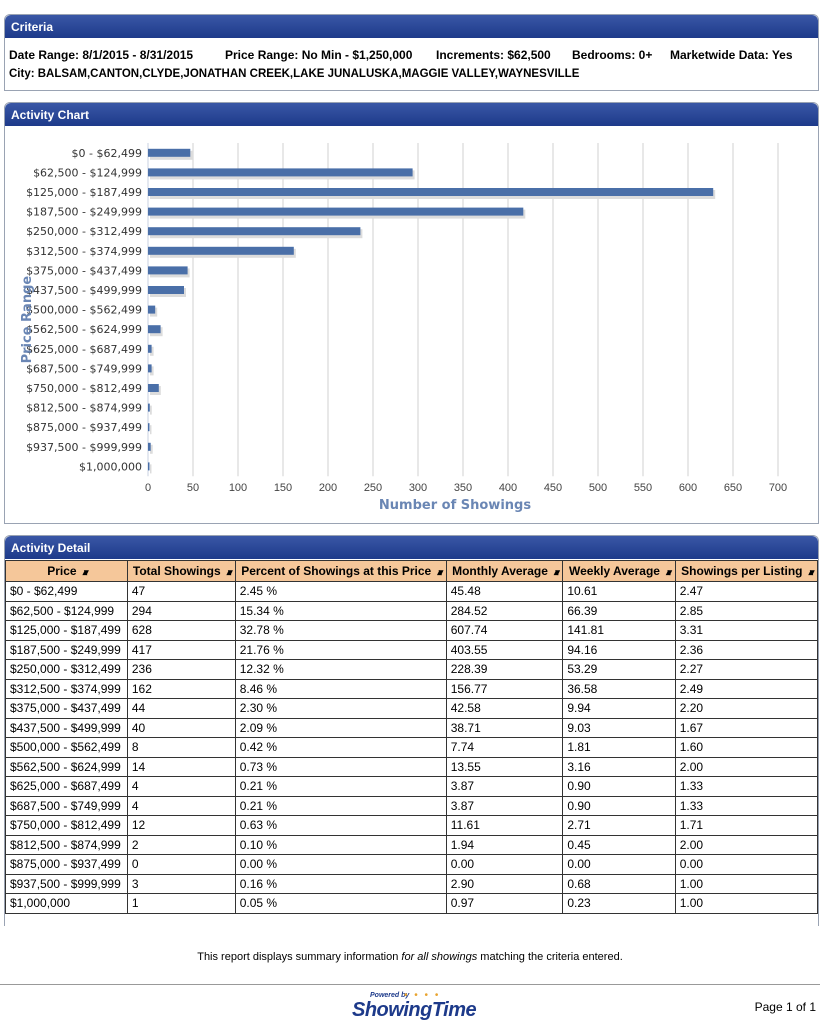 Image resolution: width=820 pixels, height=1024 pixels. What do you see at coordinates (390, 995) in the screenshot?
I see `logo-tagline: Powered by` at bounding box center [390, 995].